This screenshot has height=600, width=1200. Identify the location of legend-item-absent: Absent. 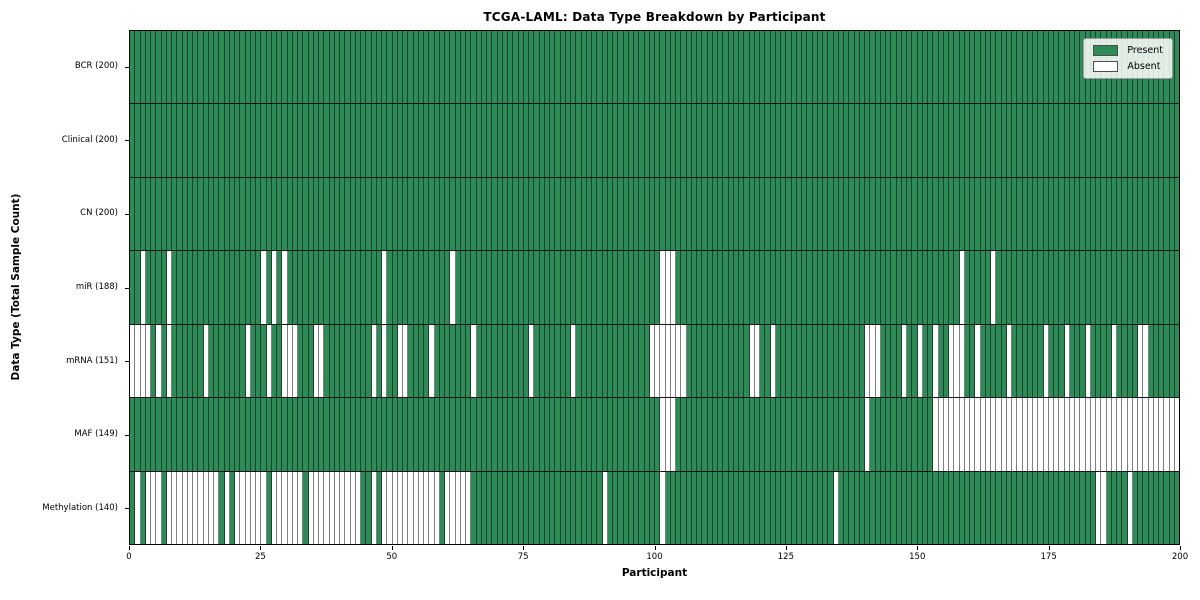
(1128, 66).